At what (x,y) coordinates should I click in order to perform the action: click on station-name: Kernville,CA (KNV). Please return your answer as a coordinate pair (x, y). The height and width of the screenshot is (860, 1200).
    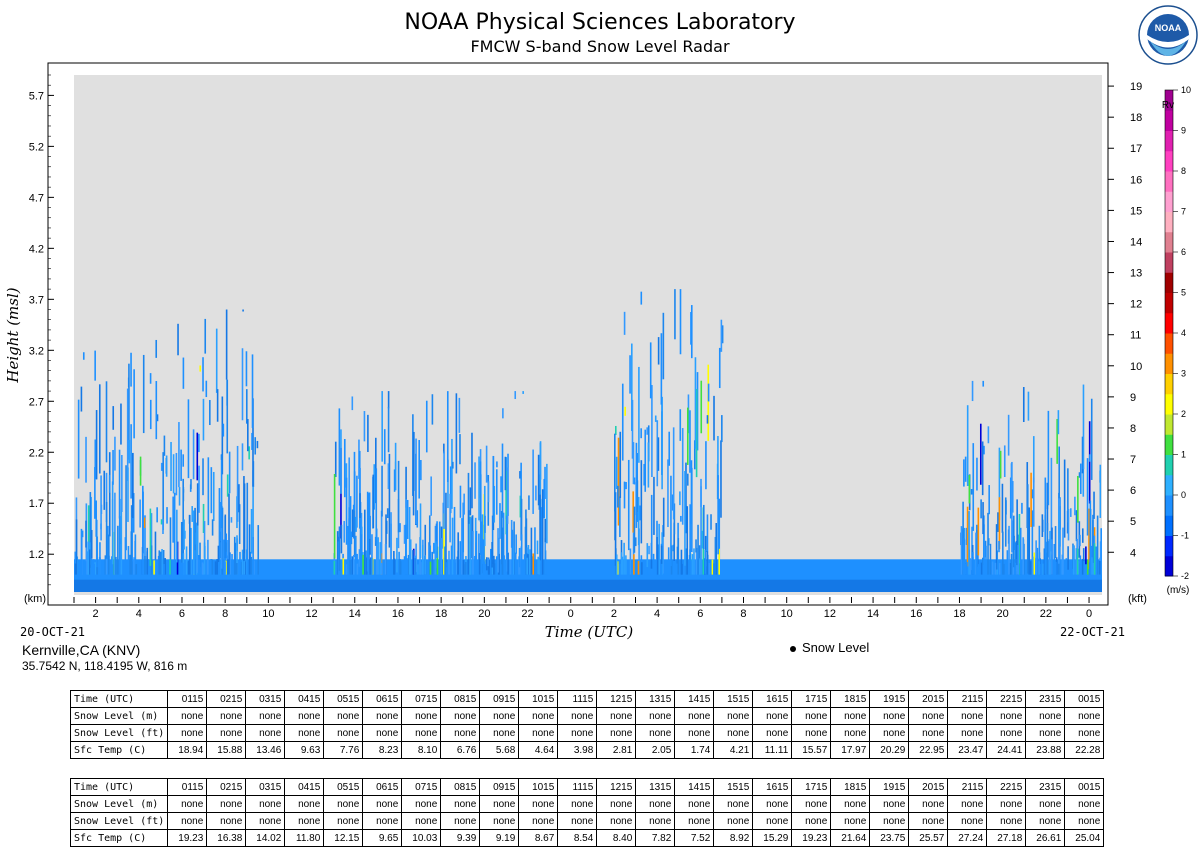
    Looking at the image, I should click on (81, 650).